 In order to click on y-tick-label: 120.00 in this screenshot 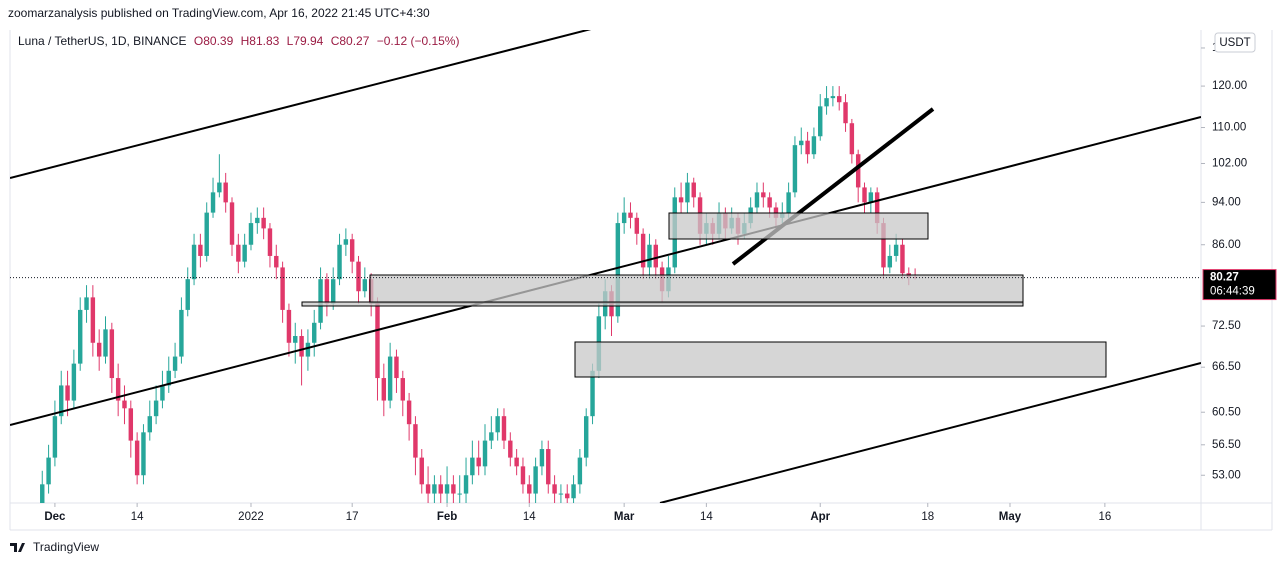, I will do `click(1229, 86)`.